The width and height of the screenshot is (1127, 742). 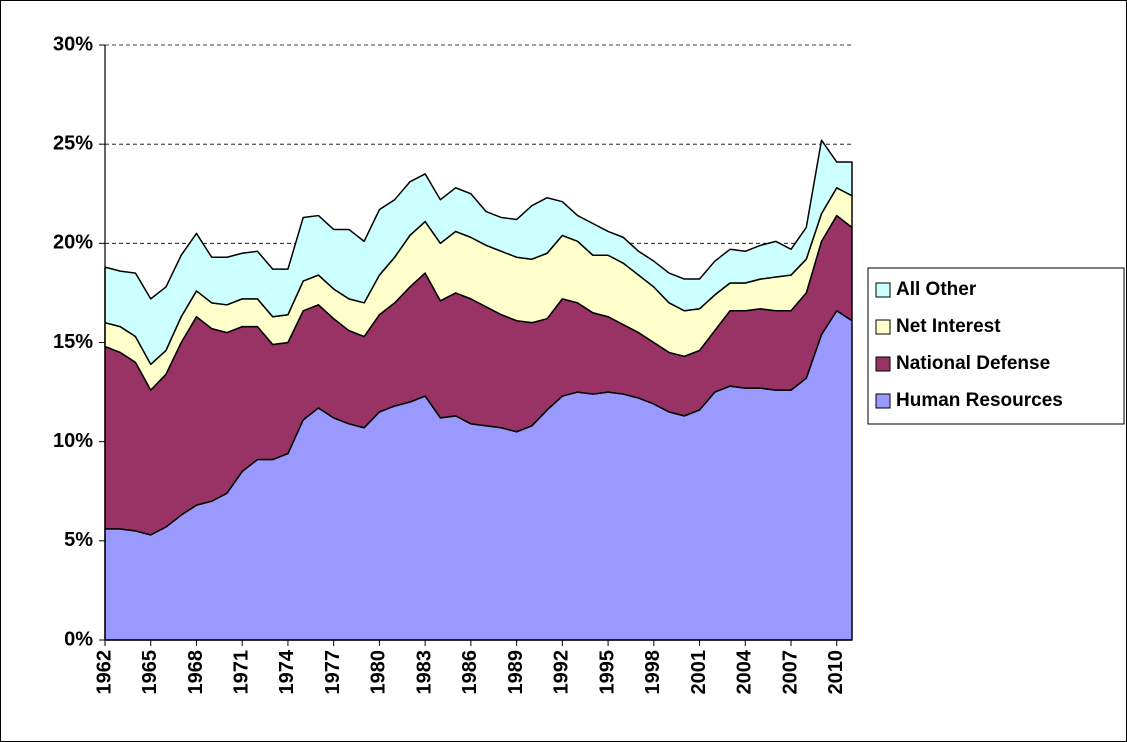 I want to click on x-tick-label: 1974, so click(x=287, y=671).